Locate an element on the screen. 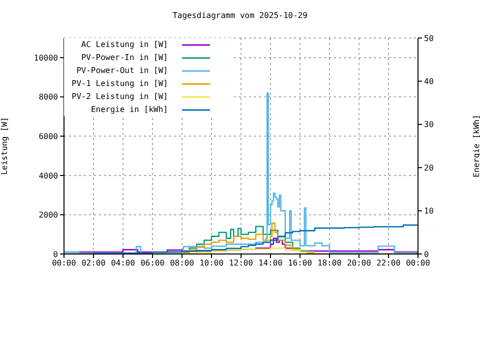  y2-tick-label: 30 is located at coordinates (429, 125).